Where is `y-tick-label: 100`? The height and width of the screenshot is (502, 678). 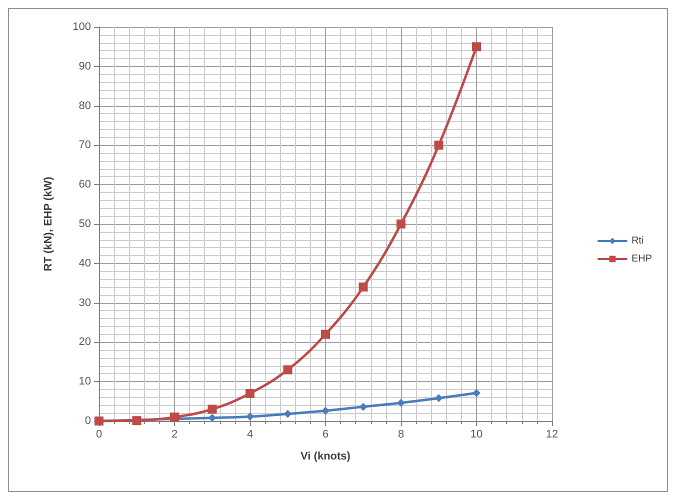
y-tick-label: 100 is located at coordinates (81, 27).